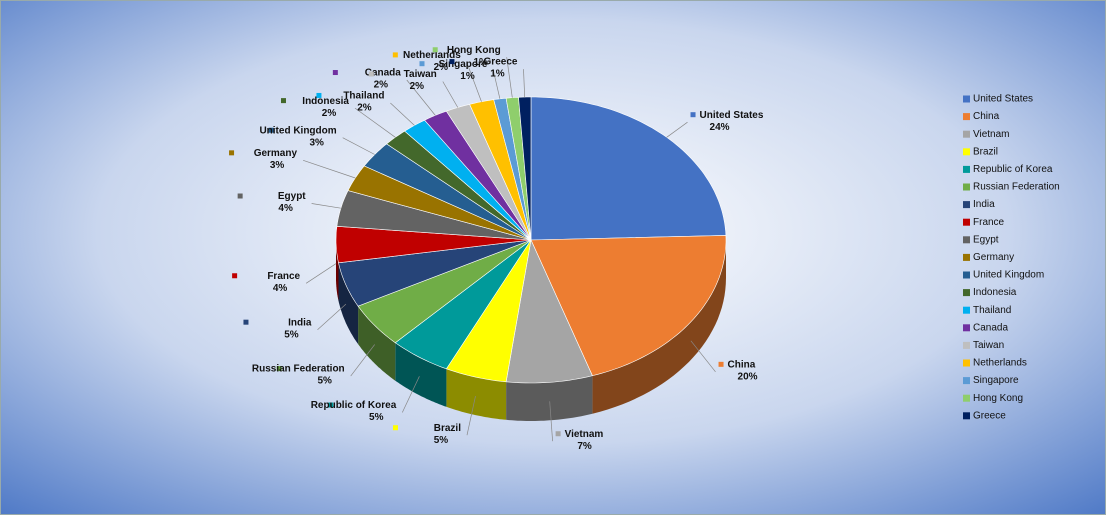 This screenshot has height=520, width=1106. What do you see at coordinates (501, 62) in the screenshot?
I see `data-label-name: Greece` at bounding box center [501, 62].